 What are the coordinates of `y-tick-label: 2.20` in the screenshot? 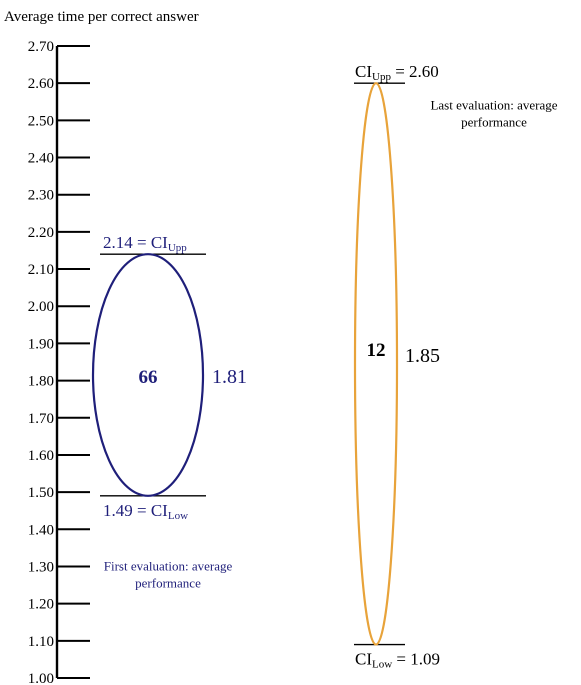 It's located at (41, 233).